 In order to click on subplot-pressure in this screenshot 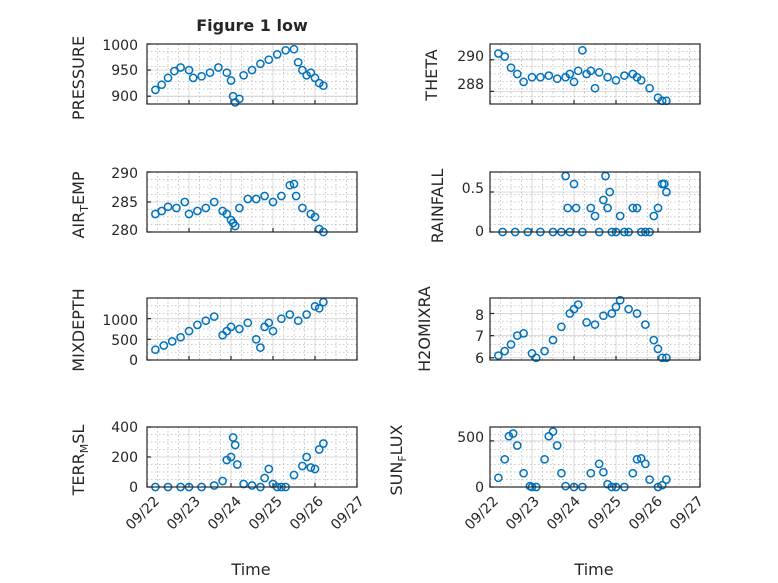, I will do `click(252, 75)`.